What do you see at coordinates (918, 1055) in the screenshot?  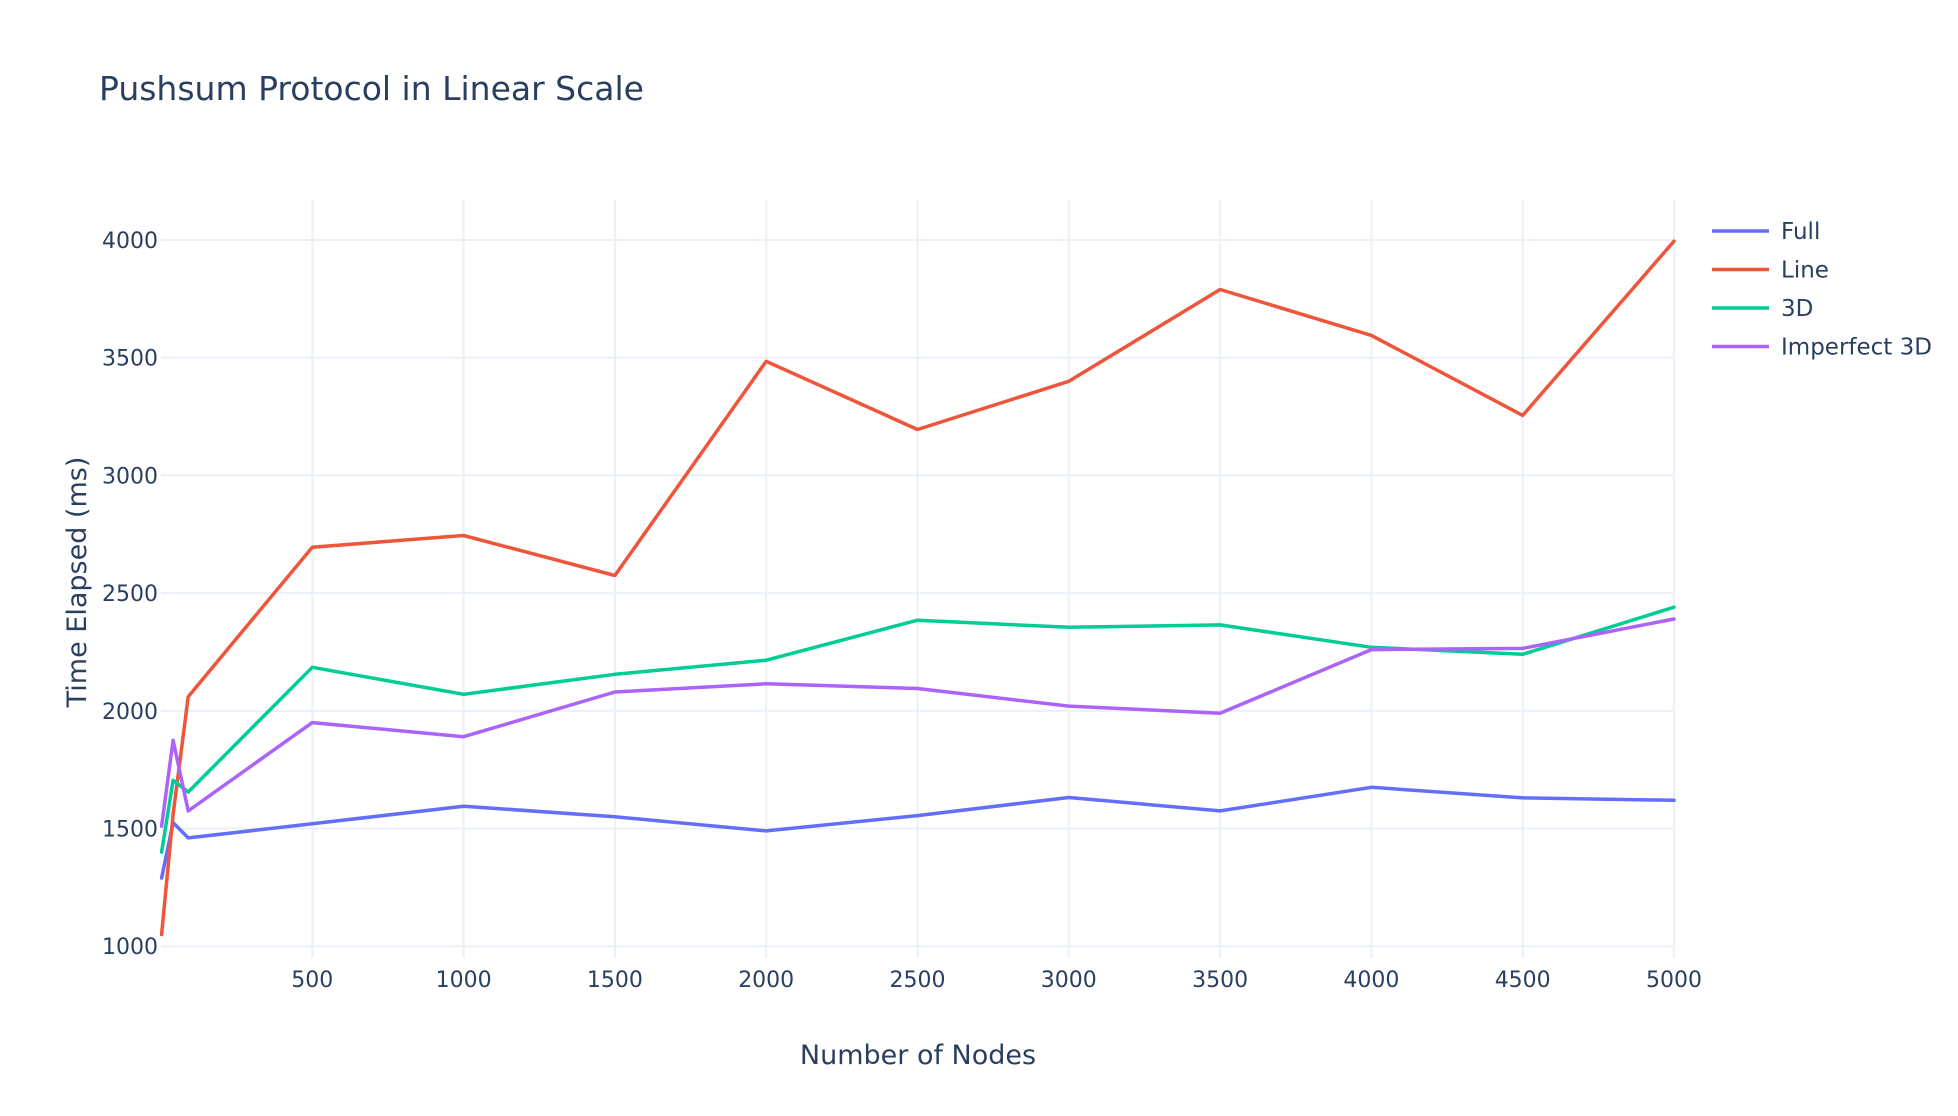 I see `x-axis-title: Number of Nodes` at bounding box center [918, 1055].